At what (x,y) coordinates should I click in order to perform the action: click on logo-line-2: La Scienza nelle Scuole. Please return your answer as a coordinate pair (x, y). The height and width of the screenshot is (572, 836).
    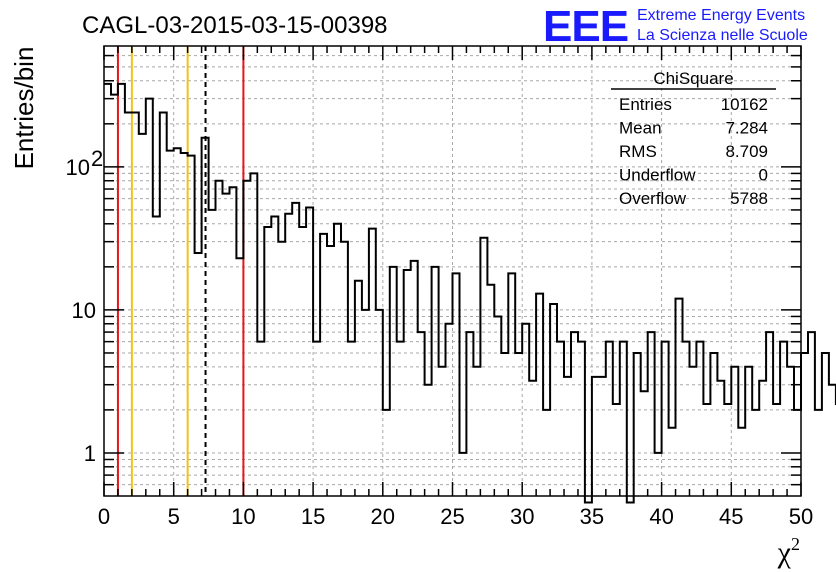
    Looking at the image, I should click on (722, 35).